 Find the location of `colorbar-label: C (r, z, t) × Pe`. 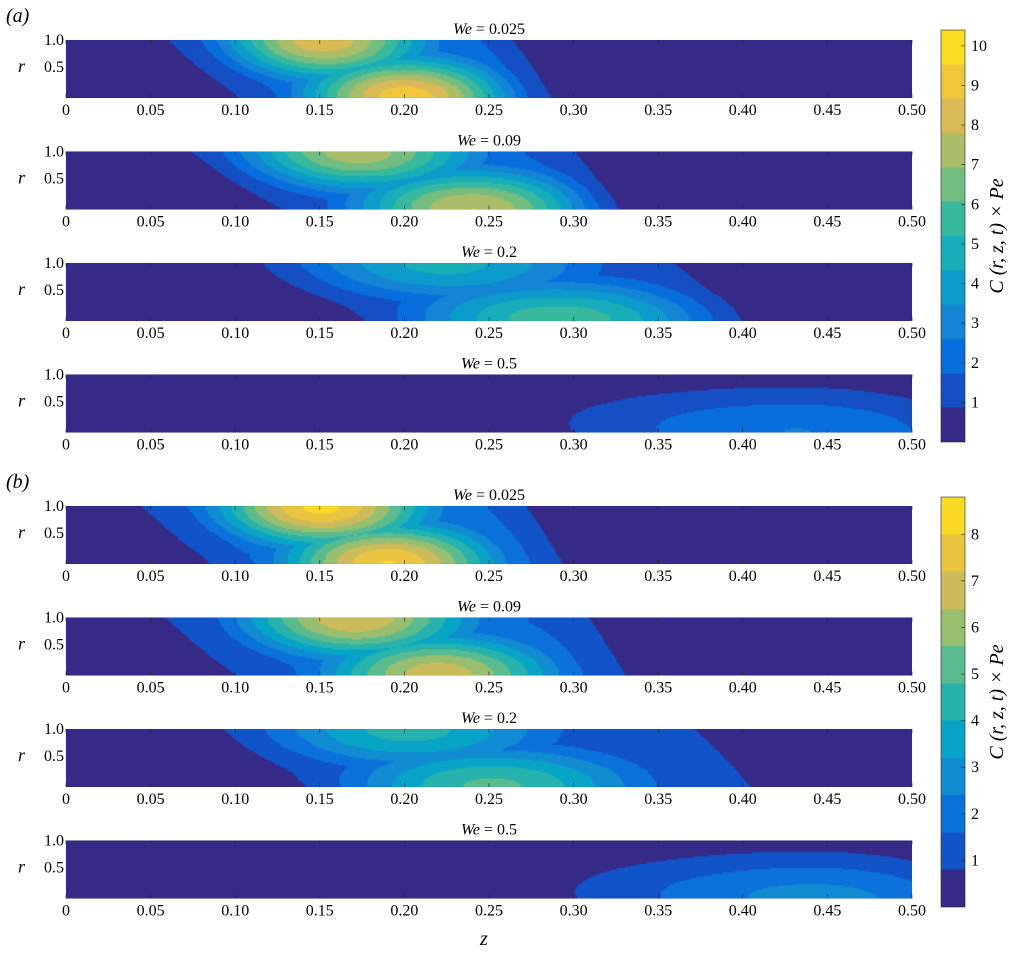

colorbar-label: C (r, z, t) × Pe is located at coordinates (997, 701).